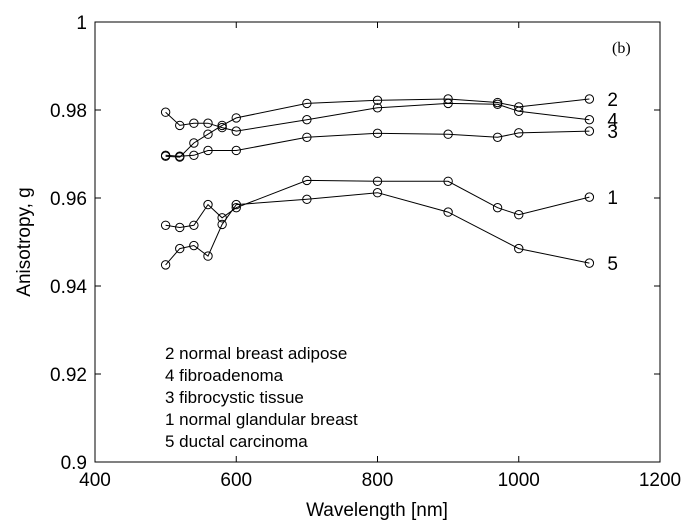 This screenshot has width=690, height=528. What do you see at coordinates (234, 397) in the screenshot?
I see `legend-entry: 3 fibrocystic tissue` at bounding box center [234, 397].